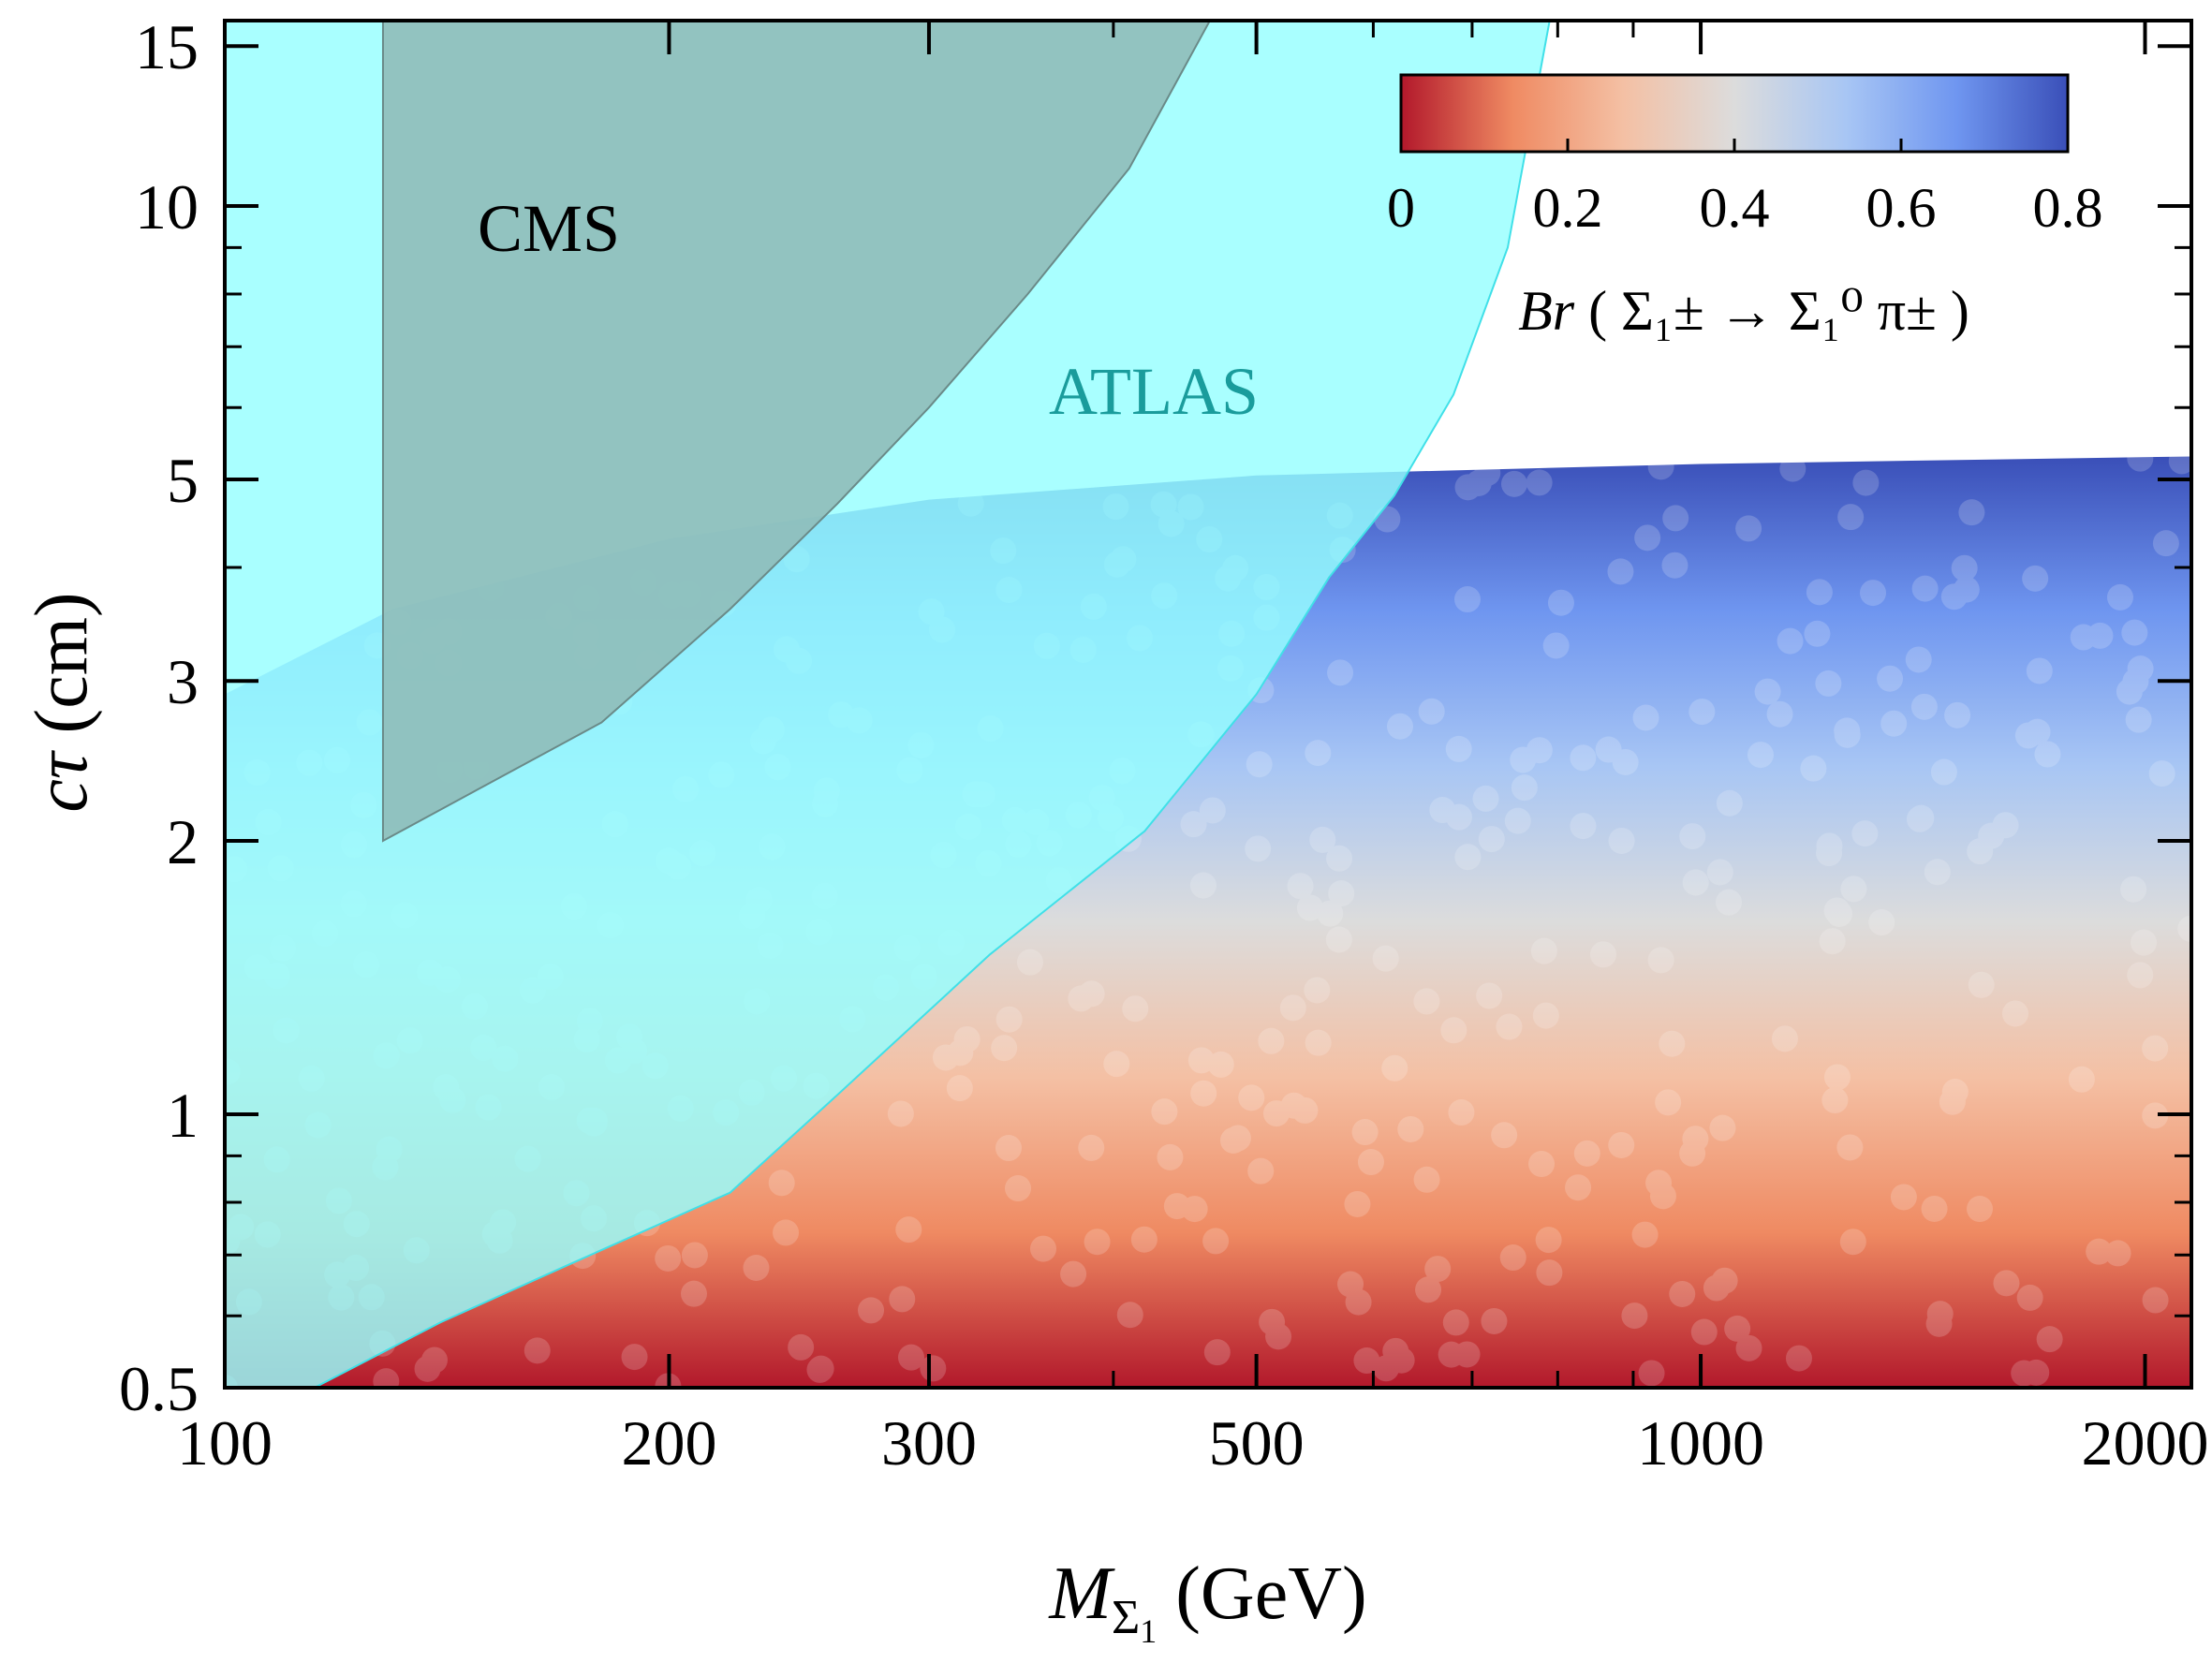 This screenshot has height=1663, width=2212. I want to click on x-tick-label: 2000, so click(2144, 1443).